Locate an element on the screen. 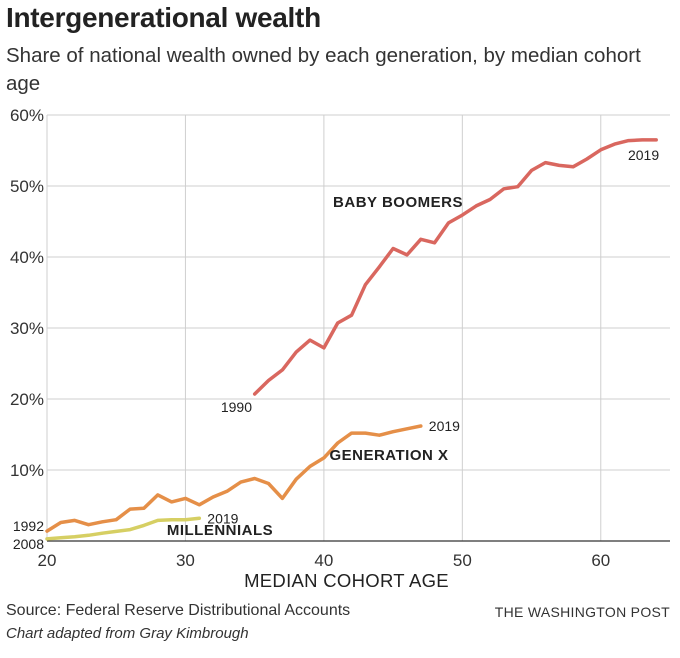 The image size is (680, 658). series-name-label: MILLENNIALS is located at coordinates (220, 530).